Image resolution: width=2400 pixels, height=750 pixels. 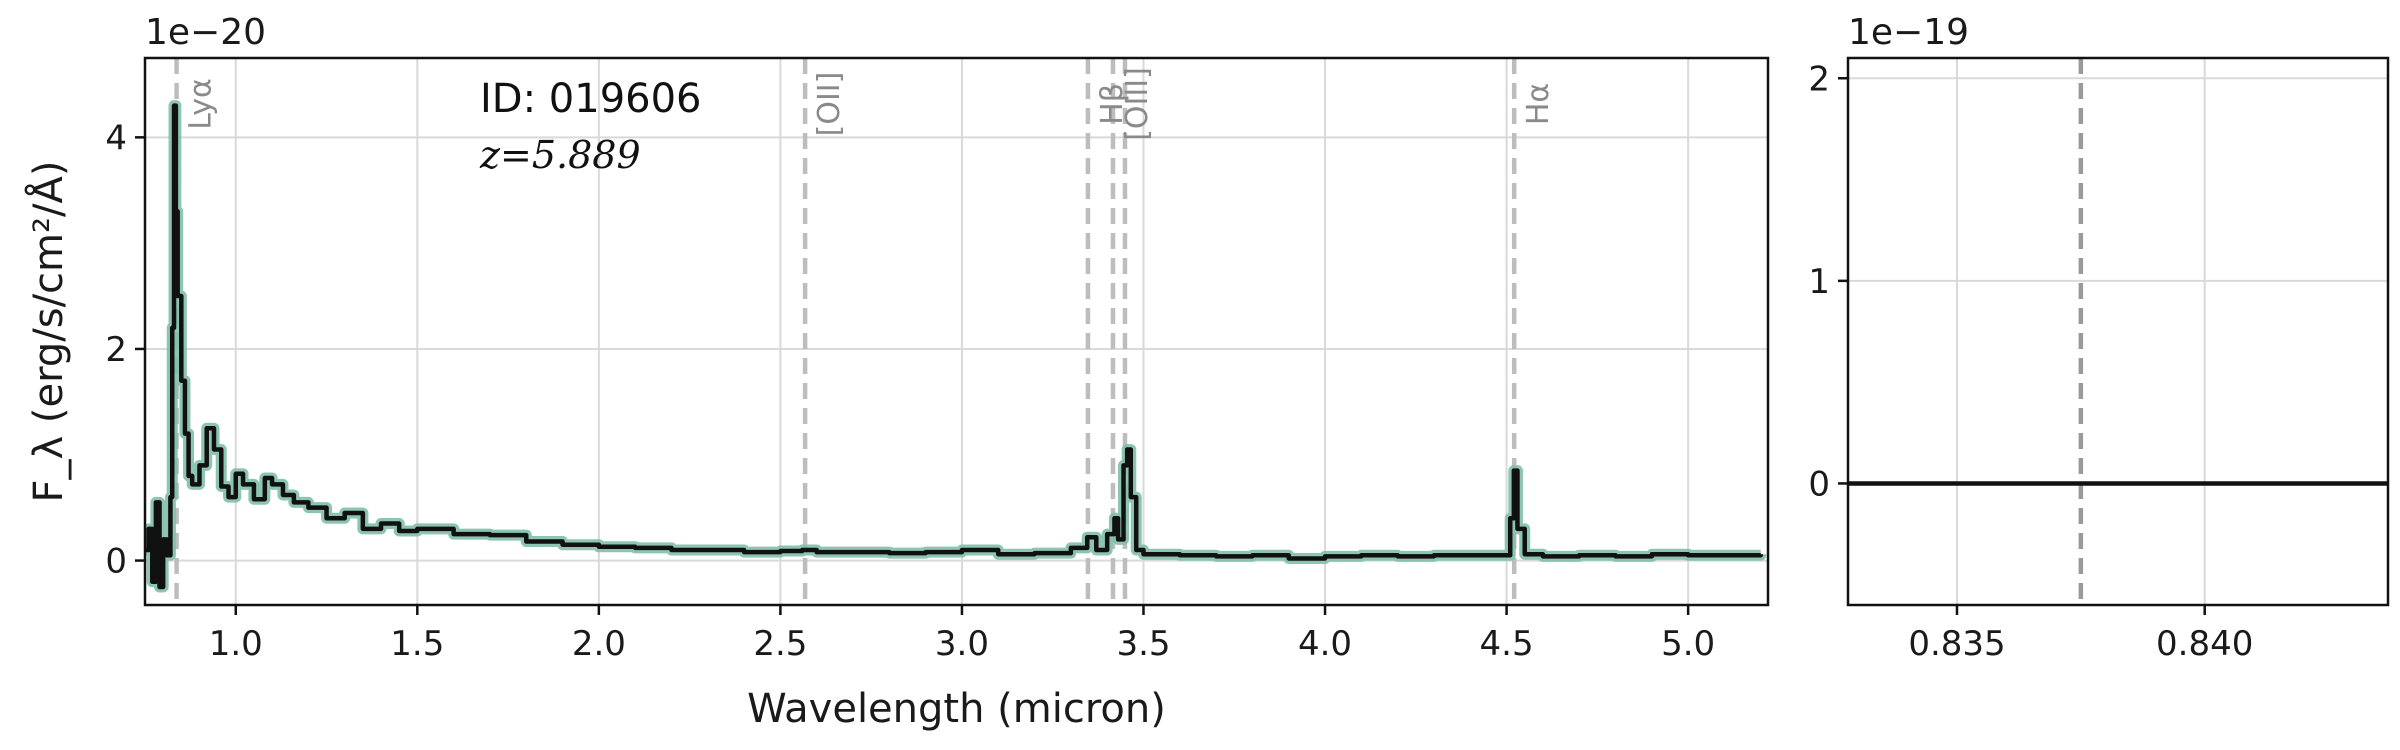 What do you see at coordinates (870, 104) in the screenshot?
I see `main-line-labels: Lyα [OII] Hβ[OIII] Hα` at bounding box center [870, 104].